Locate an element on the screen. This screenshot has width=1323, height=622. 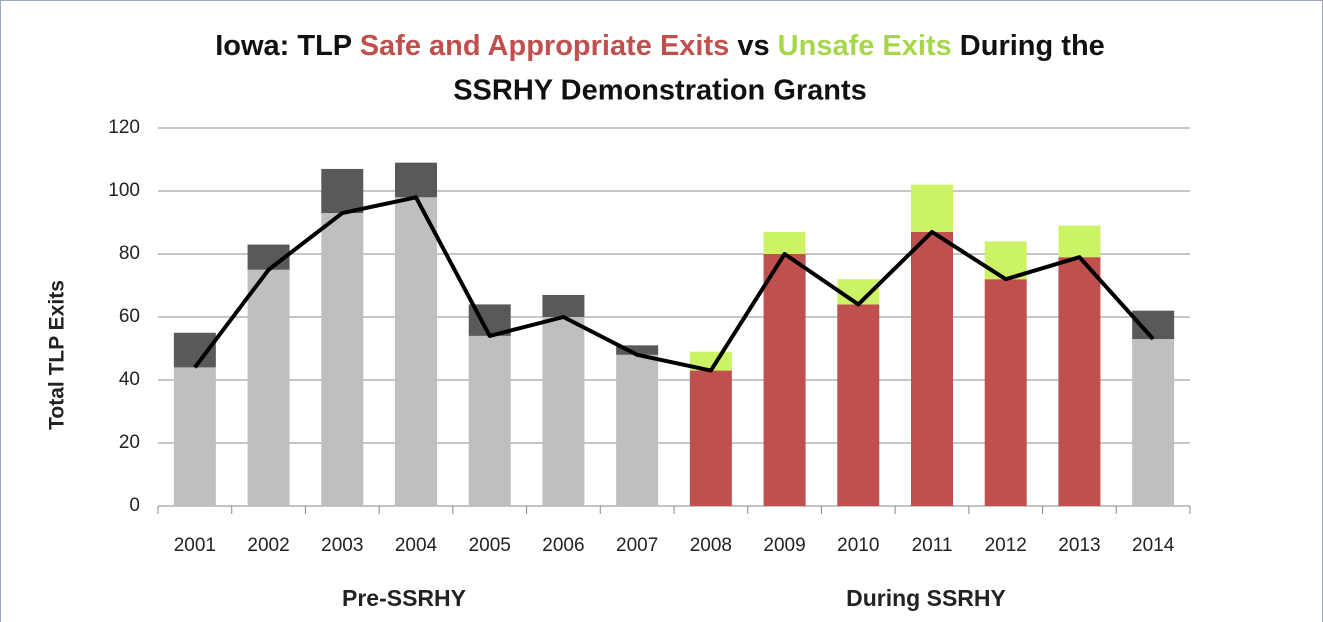
x-tick-label: 2011 is located at coordinates (932, 545).